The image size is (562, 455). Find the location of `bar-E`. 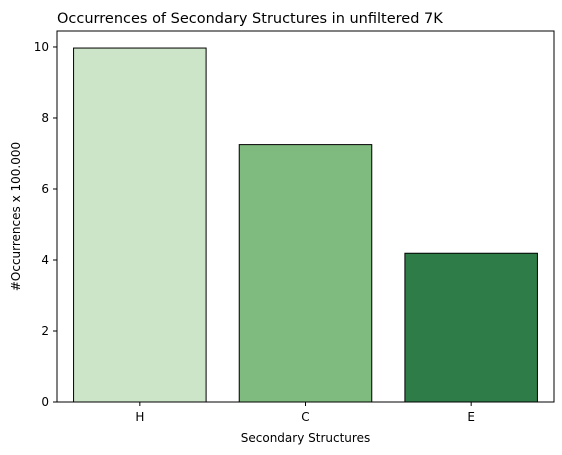

bar-E is located at coordinates (471, 327).